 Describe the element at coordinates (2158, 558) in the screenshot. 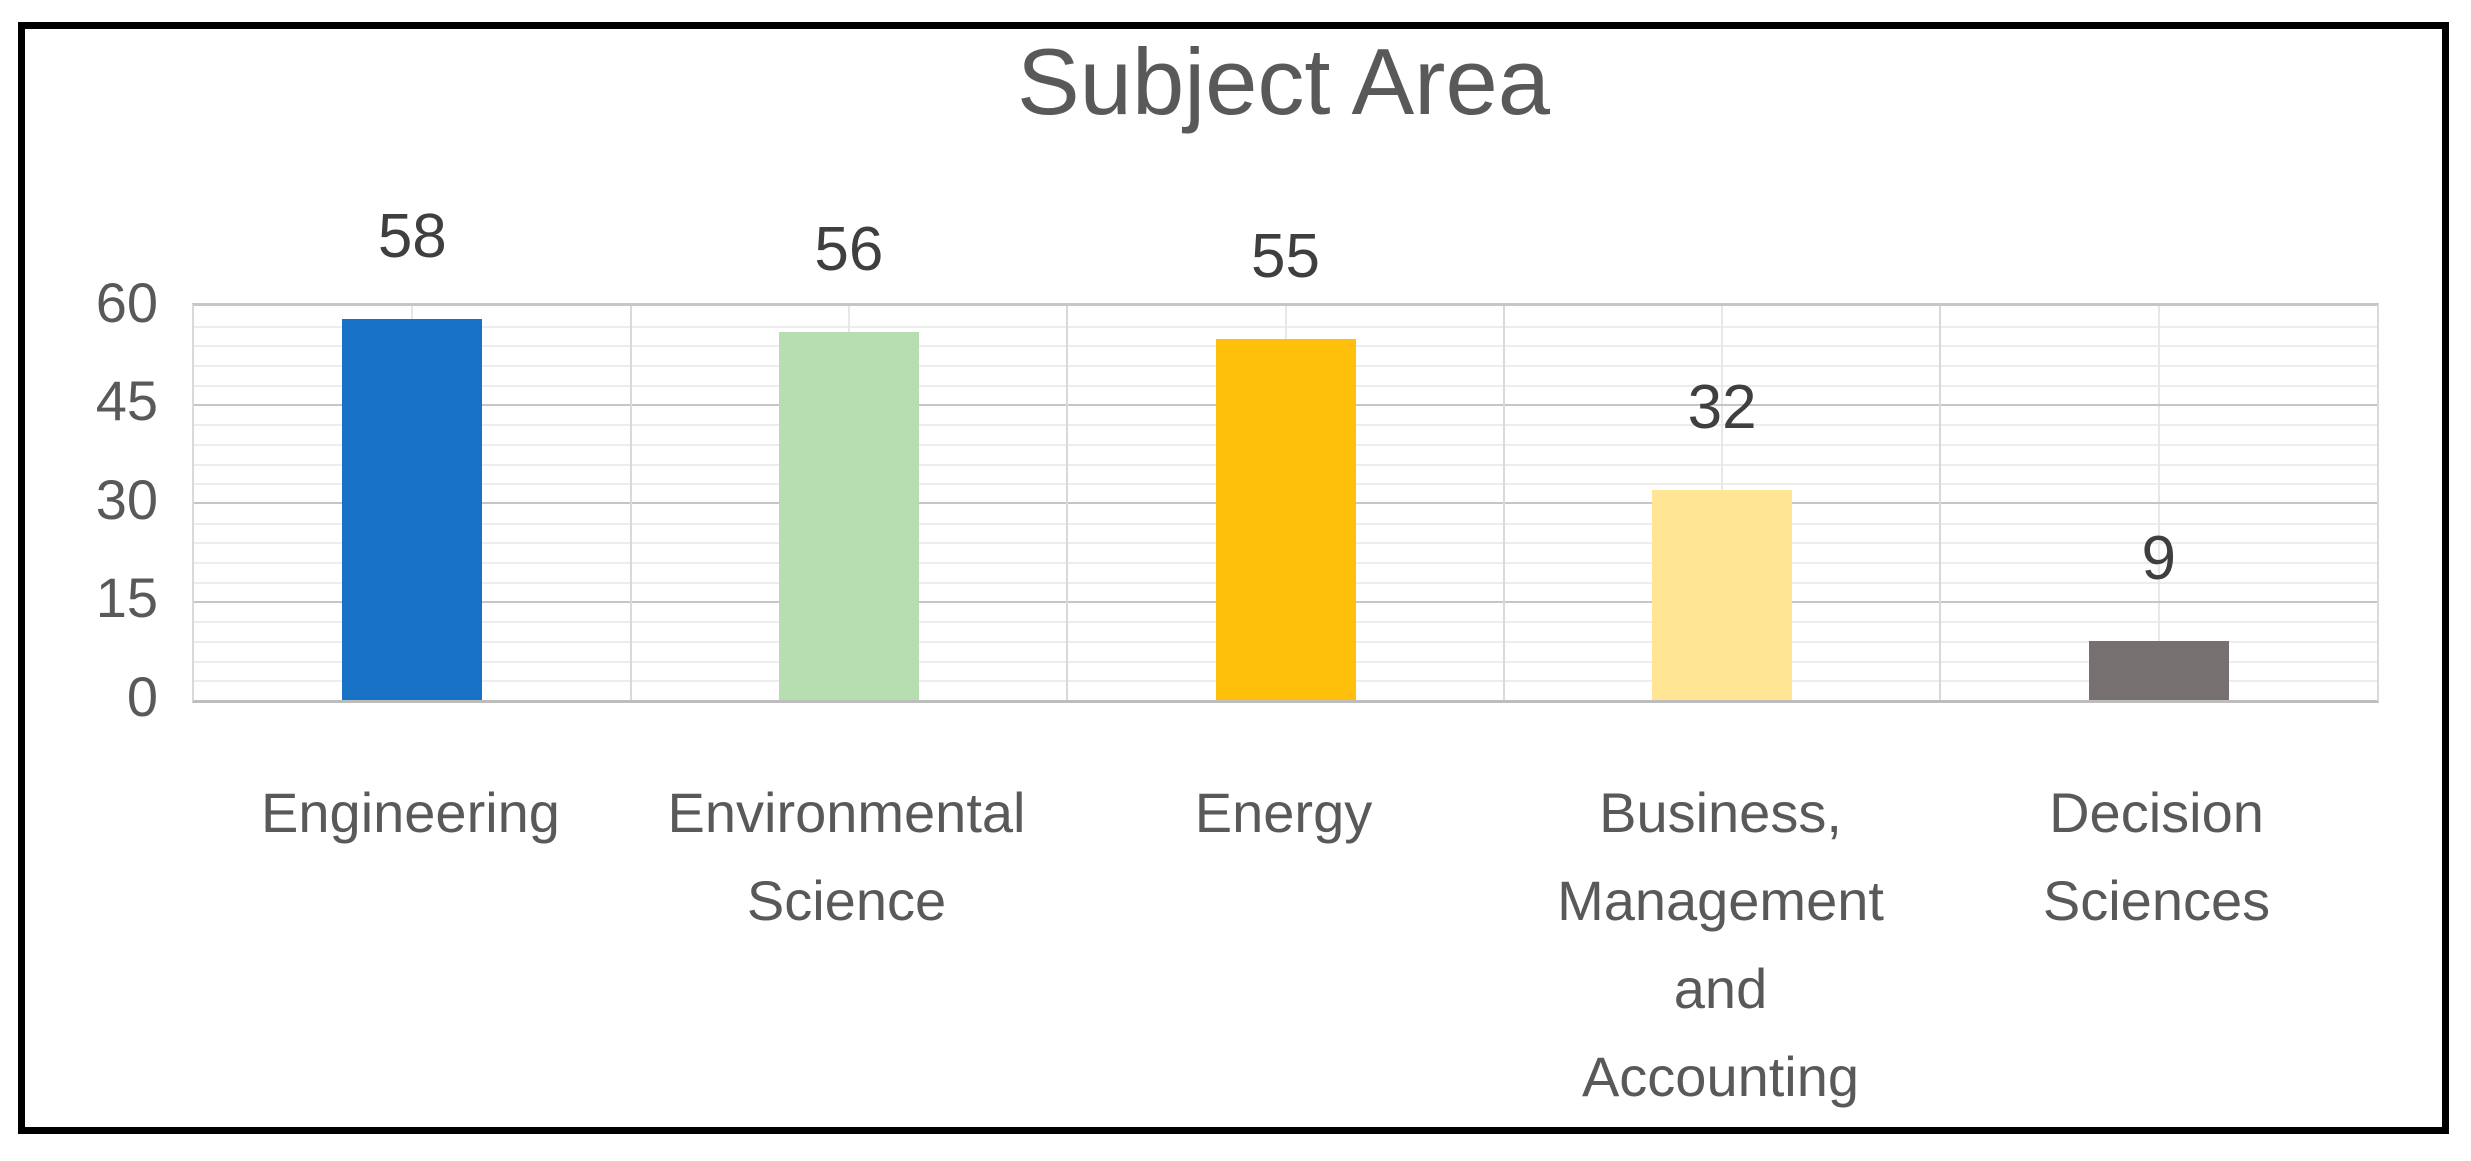

I see `bar-value-label: 9` at that location.